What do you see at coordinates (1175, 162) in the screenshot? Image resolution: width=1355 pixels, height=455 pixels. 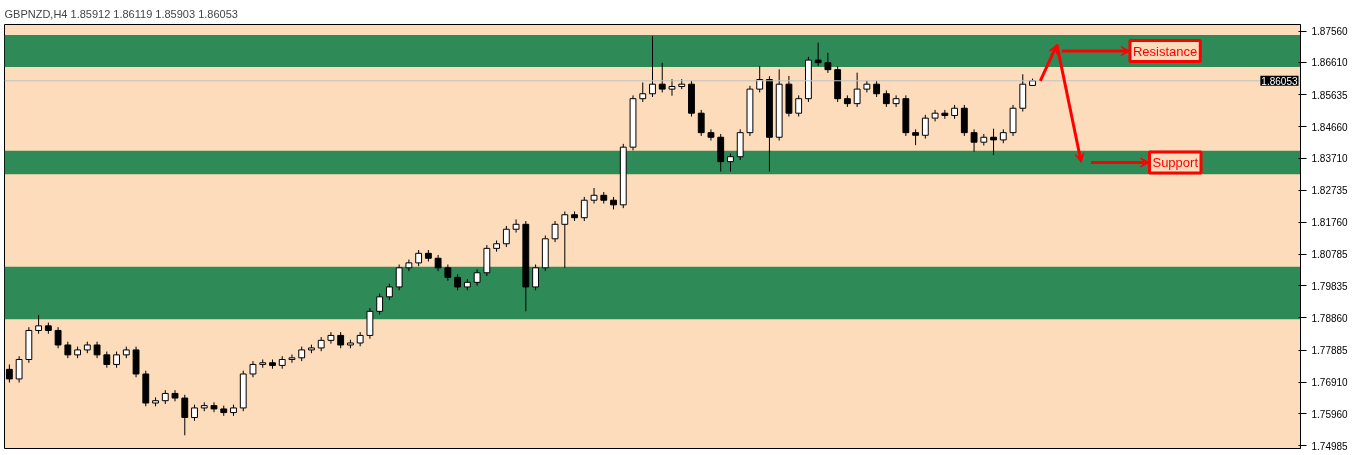 I see `band-label: Support` at bounding box center [1175, 162].